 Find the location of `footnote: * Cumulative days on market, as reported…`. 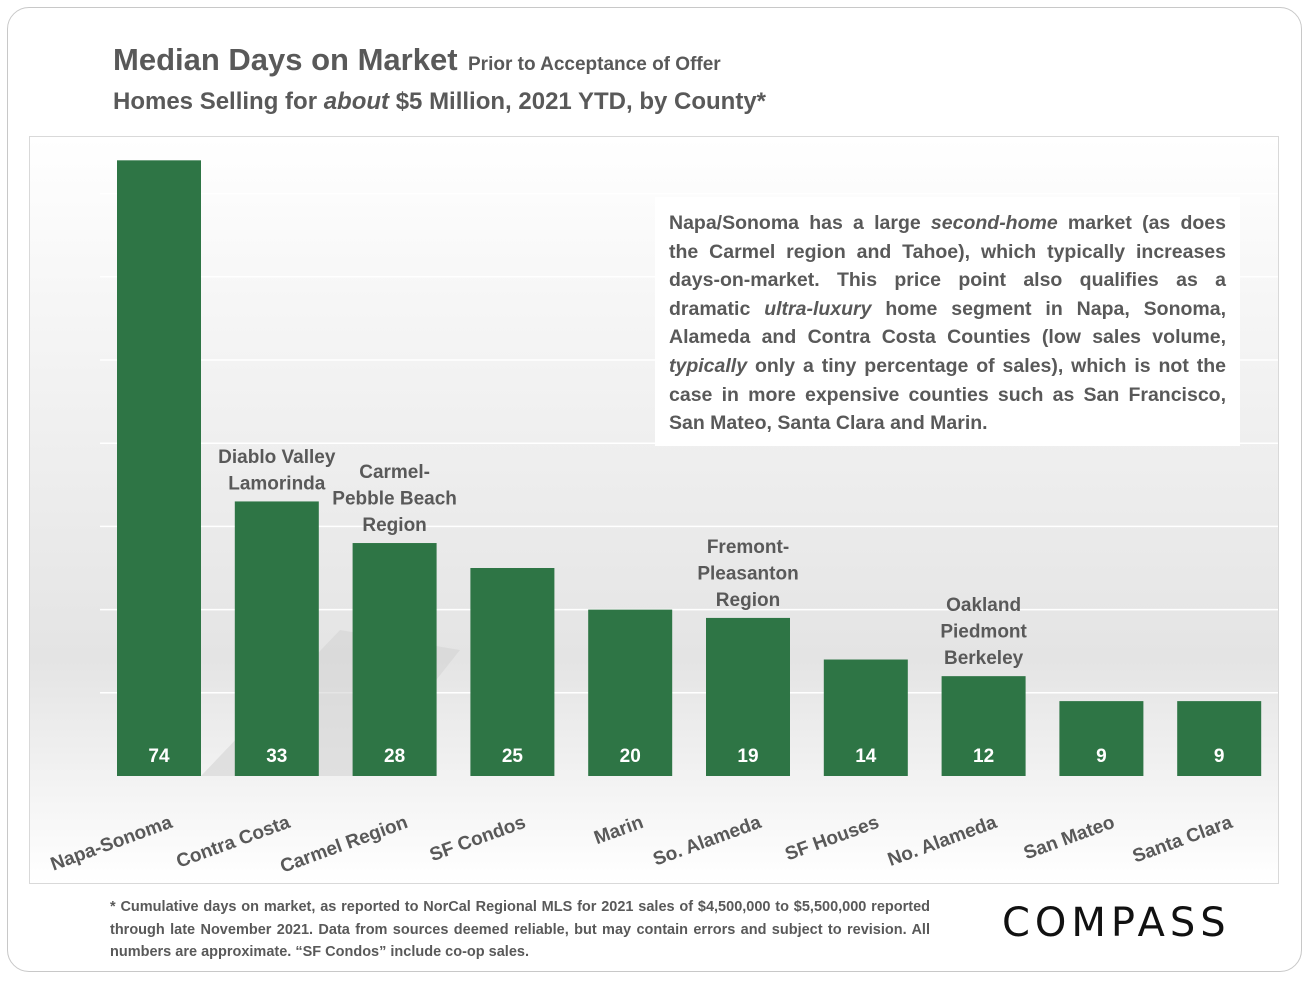

footnote: * Cumulative days on market, as reported… is located at coordinates (520, 929).